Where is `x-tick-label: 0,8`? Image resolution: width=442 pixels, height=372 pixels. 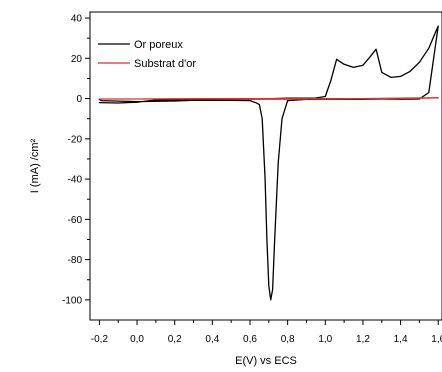
x-tick-label: 0,8 is located at coordinates (288, 339).